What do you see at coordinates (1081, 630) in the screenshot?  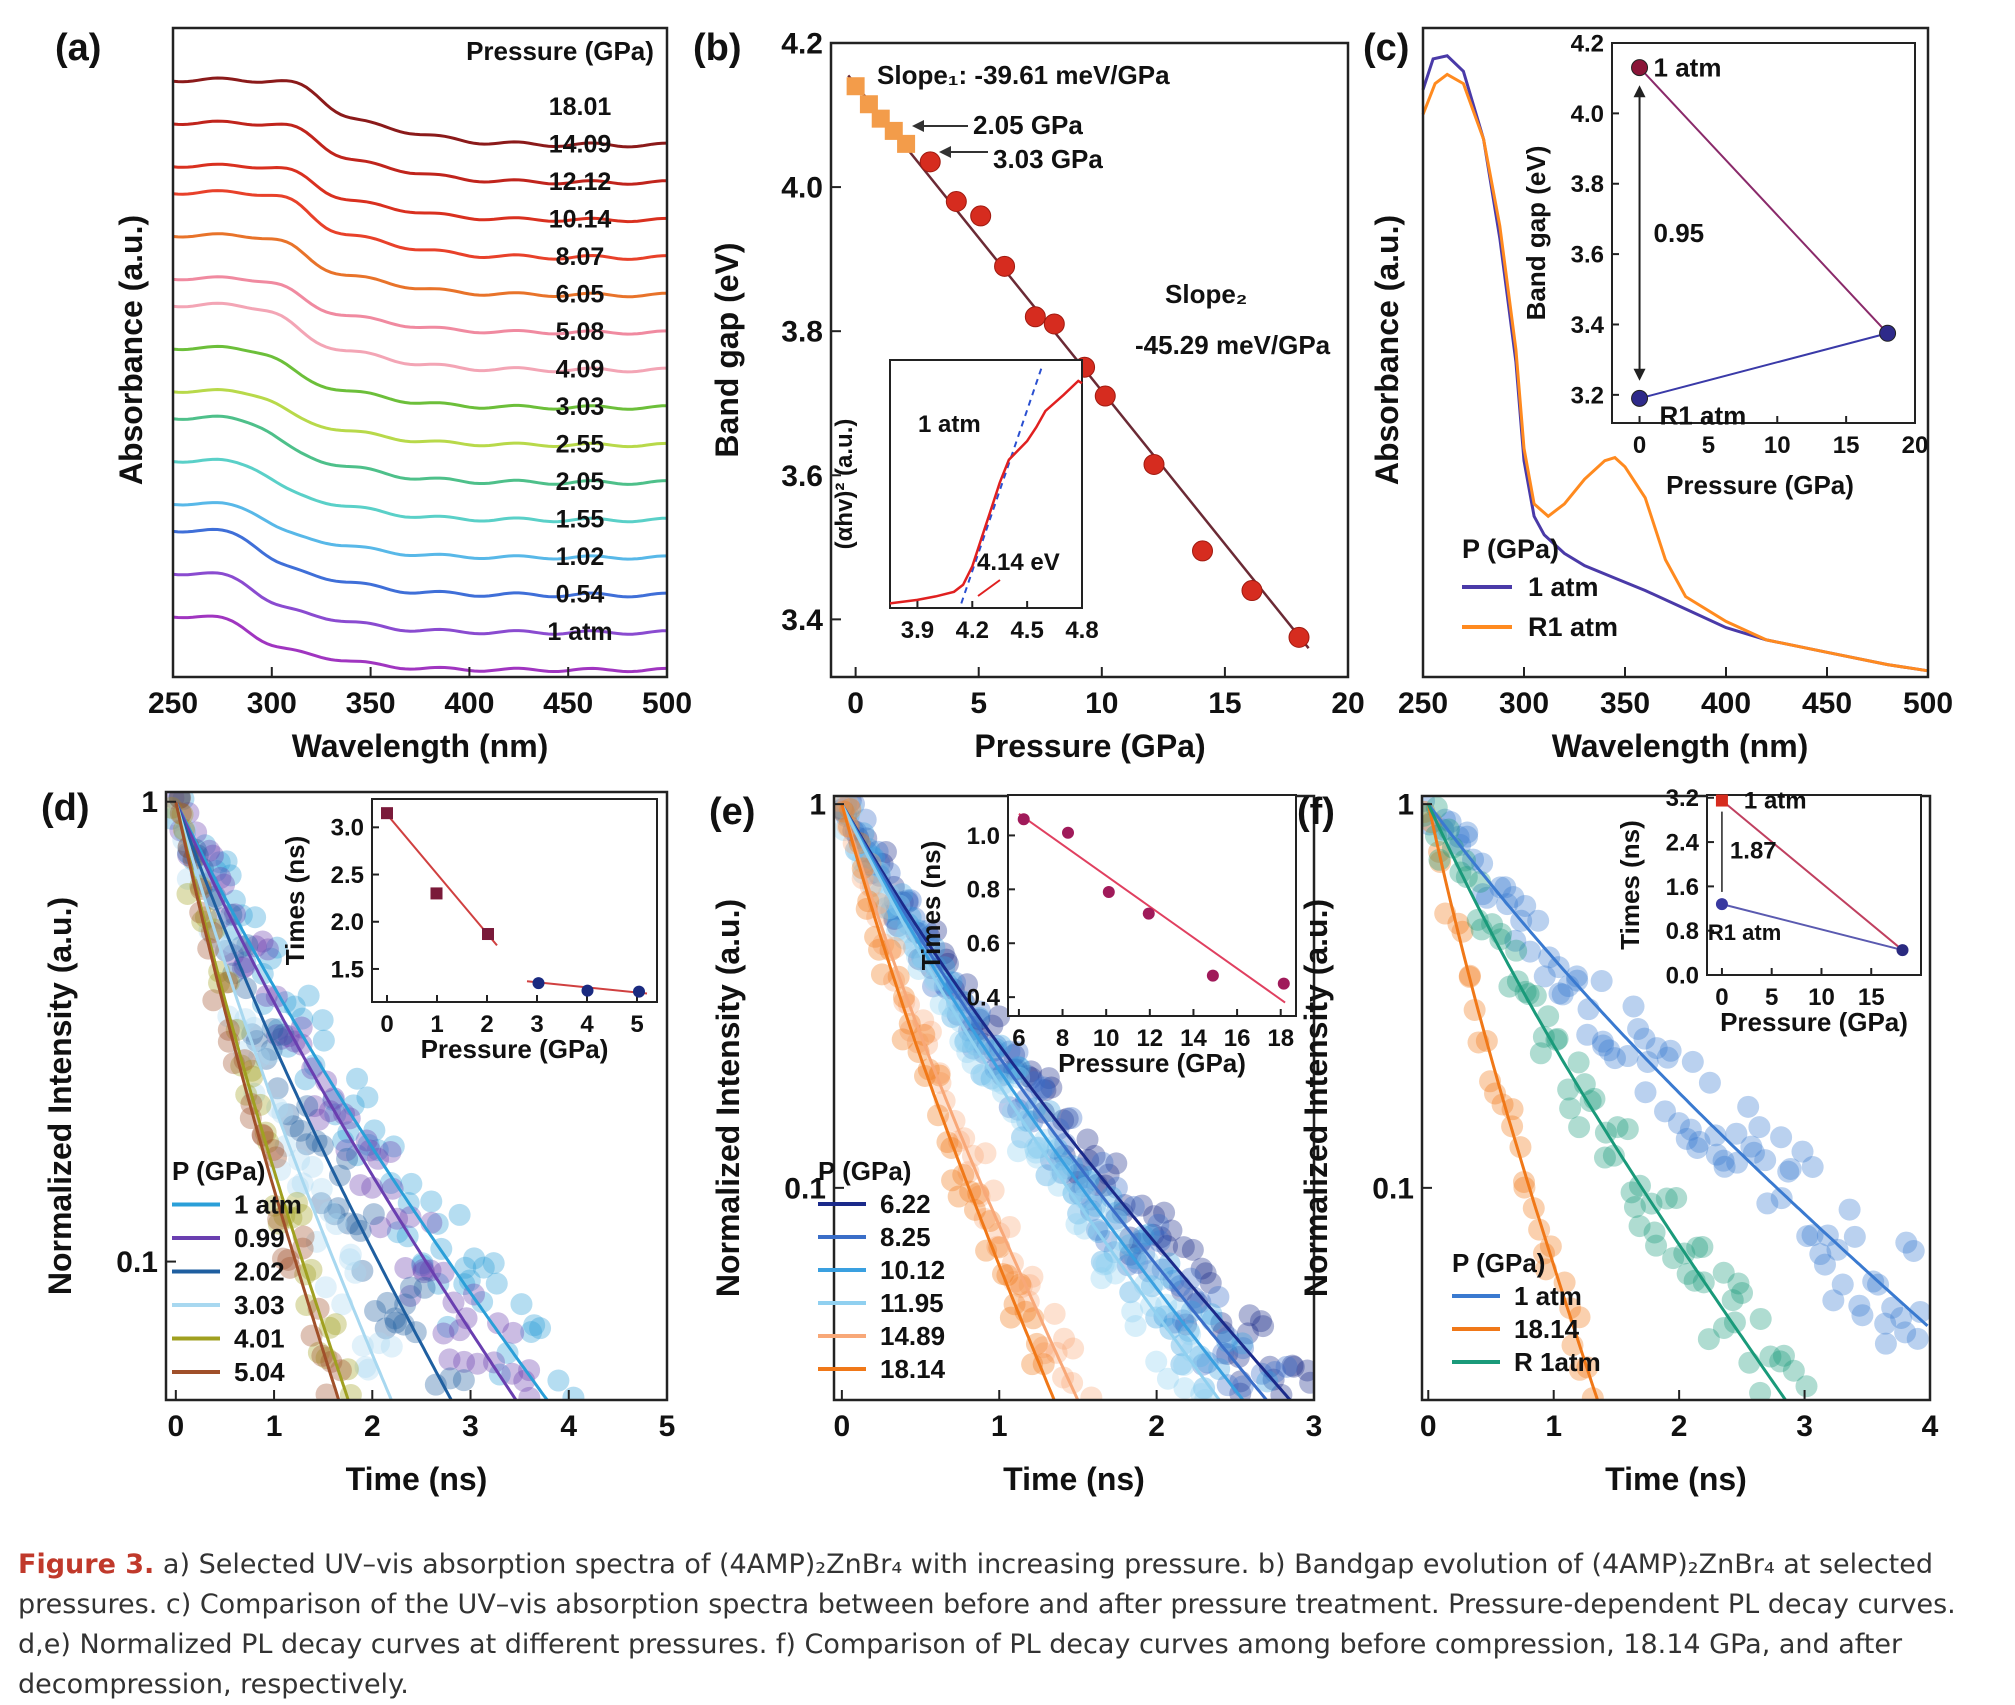 I see `x-tick-label: 4.8` at bounding box center [1081, 630].